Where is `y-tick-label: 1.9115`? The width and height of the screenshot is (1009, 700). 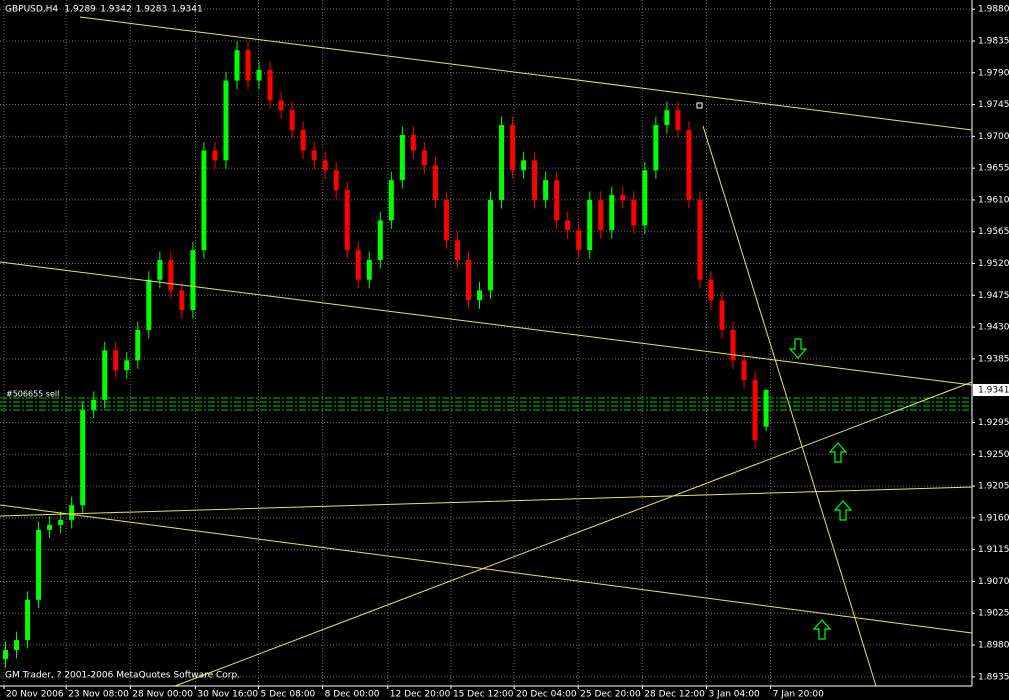 y-tick-label: 1.9115 is located at coordinates (993, 550).